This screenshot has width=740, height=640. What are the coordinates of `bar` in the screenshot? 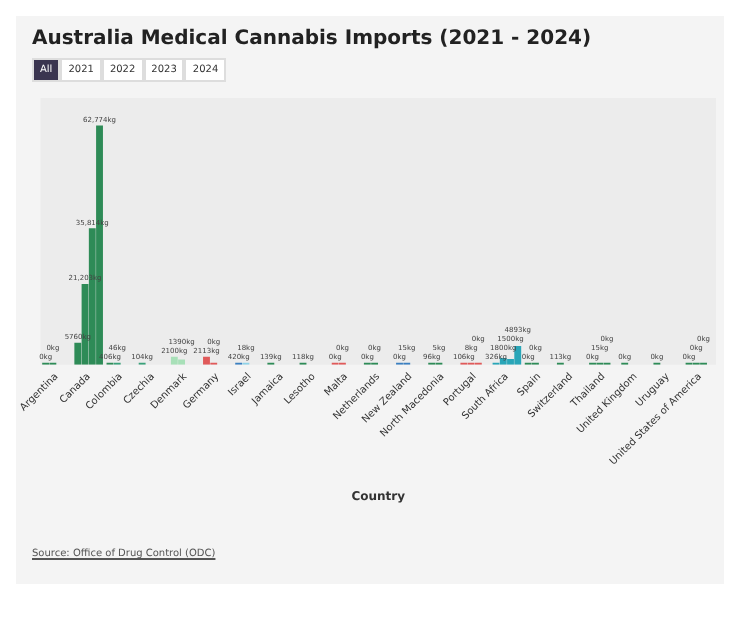 It's located at (181, 362).